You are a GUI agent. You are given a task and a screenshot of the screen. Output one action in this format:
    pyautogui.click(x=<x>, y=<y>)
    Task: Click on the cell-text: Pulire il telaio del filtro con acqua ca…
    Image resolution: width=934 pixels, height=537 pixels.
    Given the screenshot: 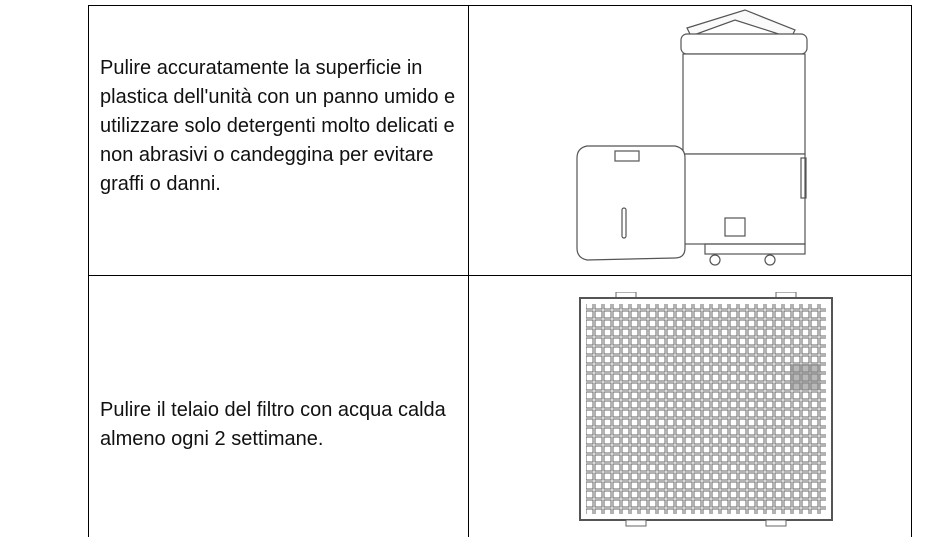 What is the action you would take?
    pyautogui.click(x=273, y=424)
    